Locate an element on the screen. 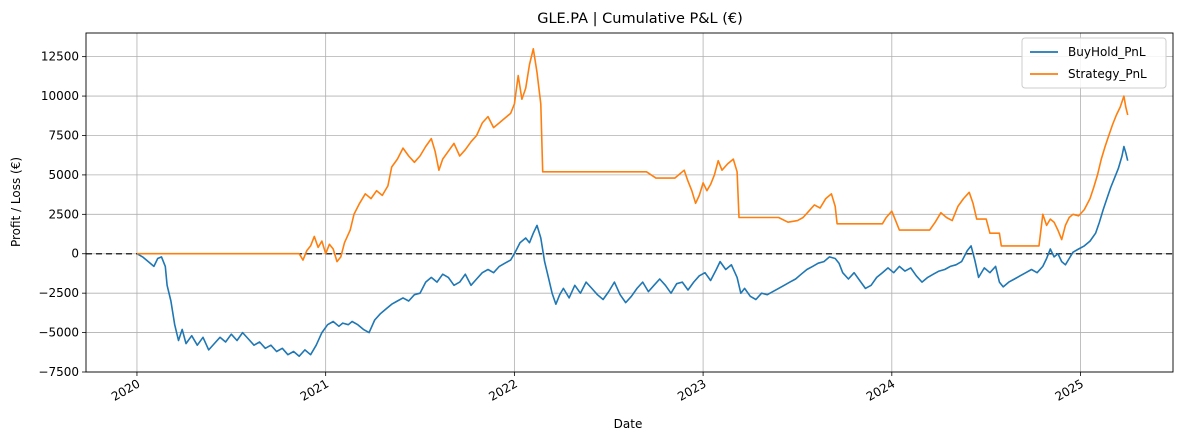 This screenshot has width=1180, height=441. y-tick-label: −2500 is located at coordinates (58, 293).